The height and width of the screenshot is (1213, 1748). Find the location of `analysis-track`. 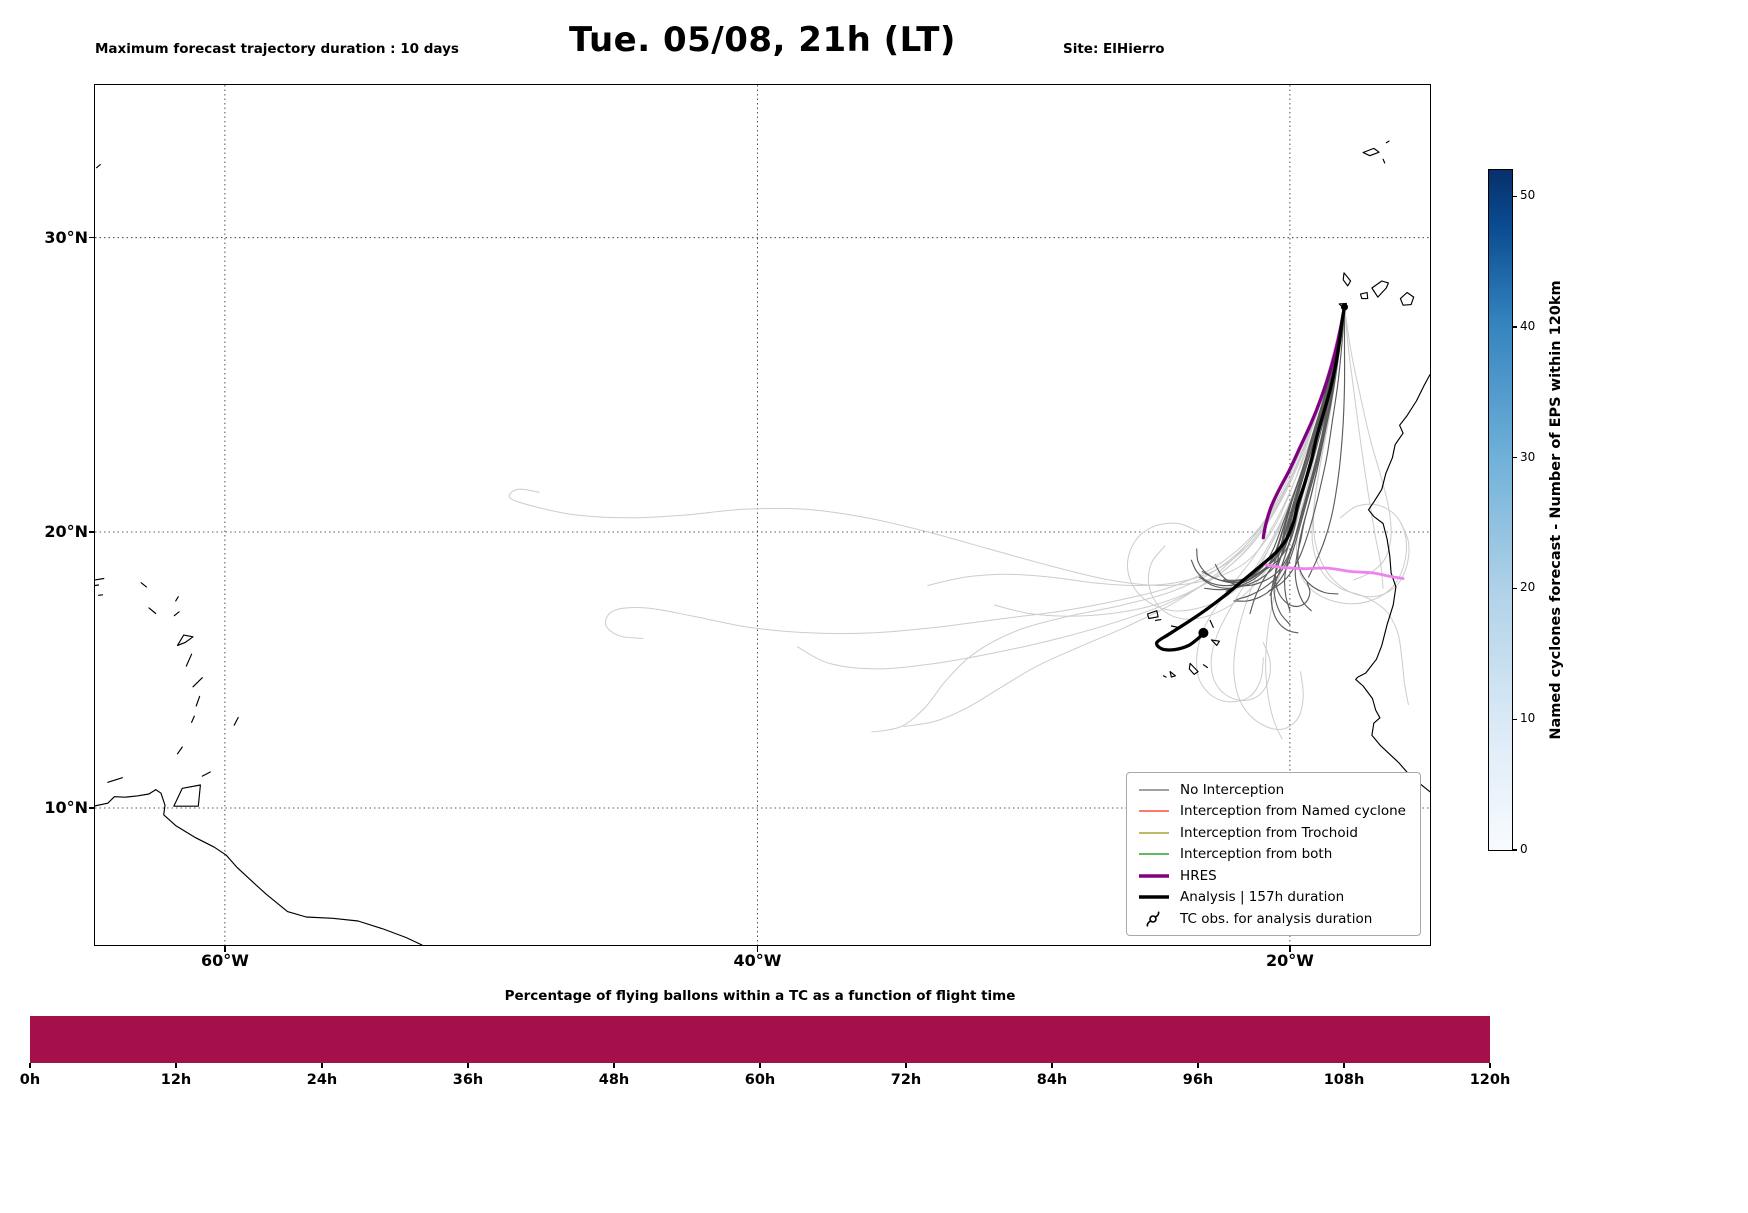

analysis-track is located at coordinates (1250, 478).